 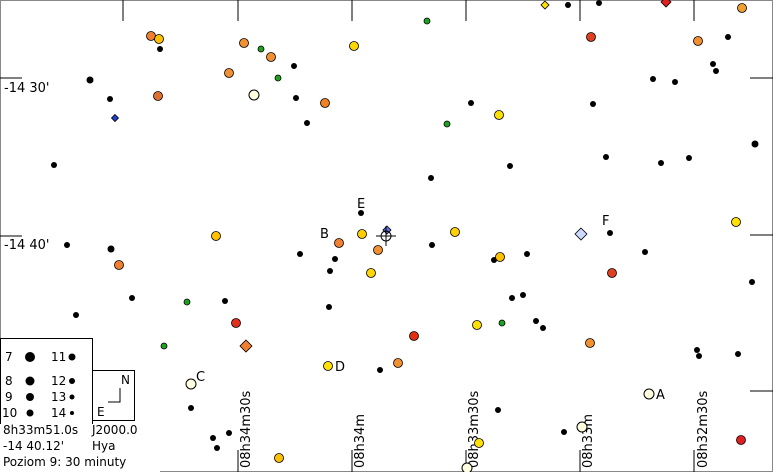 What do you see at coordinates (113, 395) in the screenshot?
I see `compass-box` at bounding box center [113, 395].